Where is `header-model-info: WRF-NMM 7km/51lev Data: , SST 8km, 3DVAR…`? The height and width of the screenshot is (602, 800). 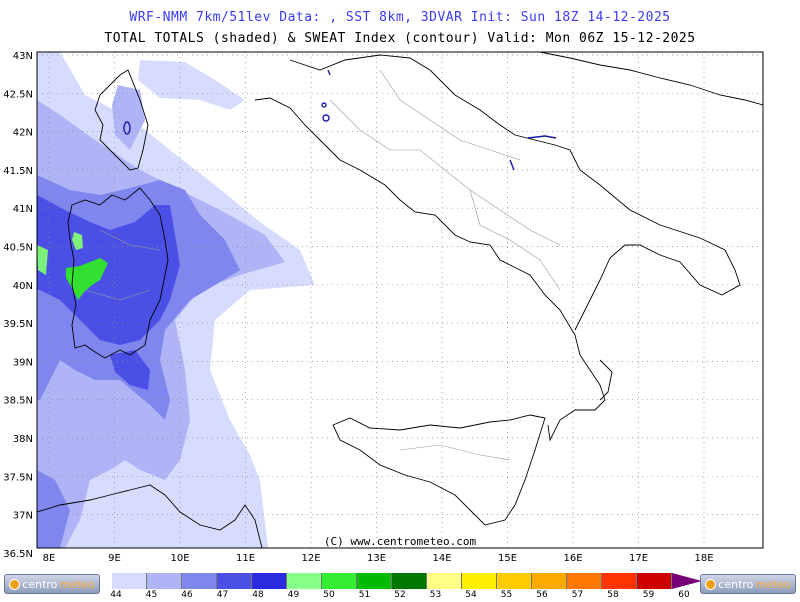
header-model-info: WRF-NMM 7km/51lev Data: , SST 8km, 3DVAR… is located at coordinates (400, 17).